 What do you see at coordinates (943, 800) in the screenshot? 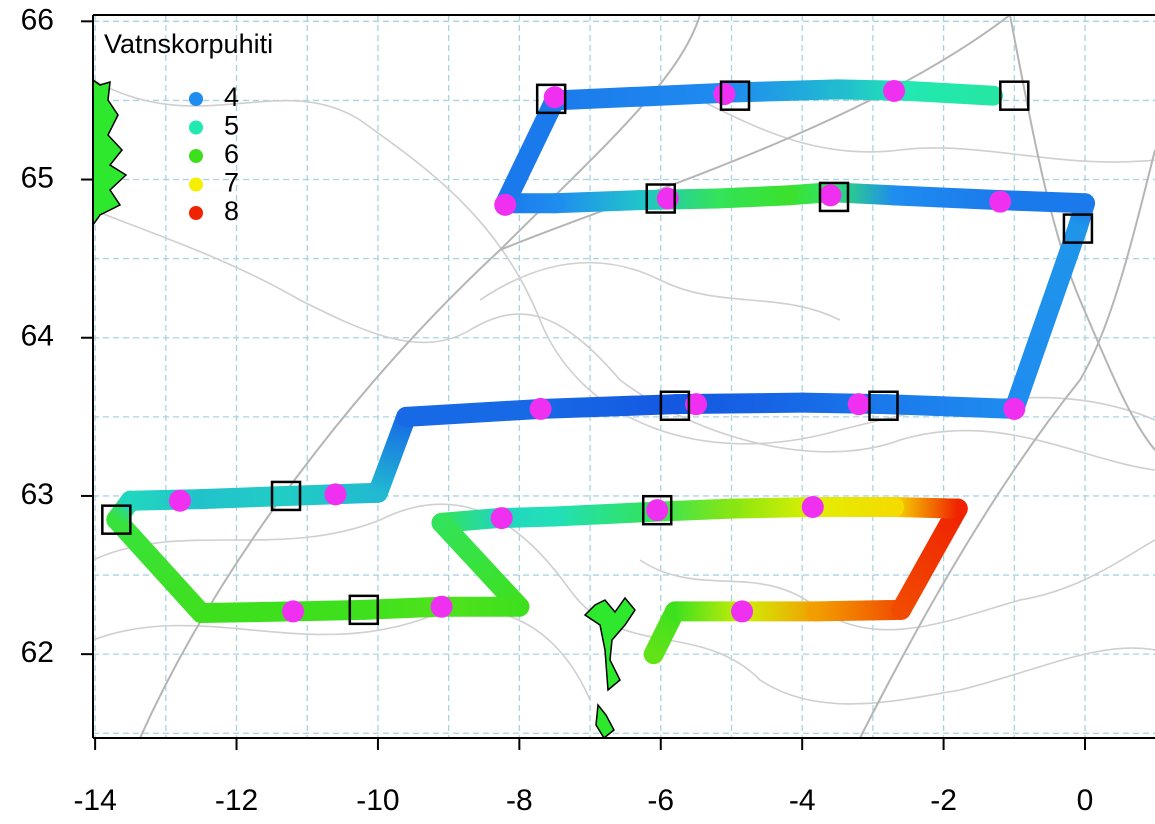
I see `x-tick-label: -2` at bounding box center [943, 800].